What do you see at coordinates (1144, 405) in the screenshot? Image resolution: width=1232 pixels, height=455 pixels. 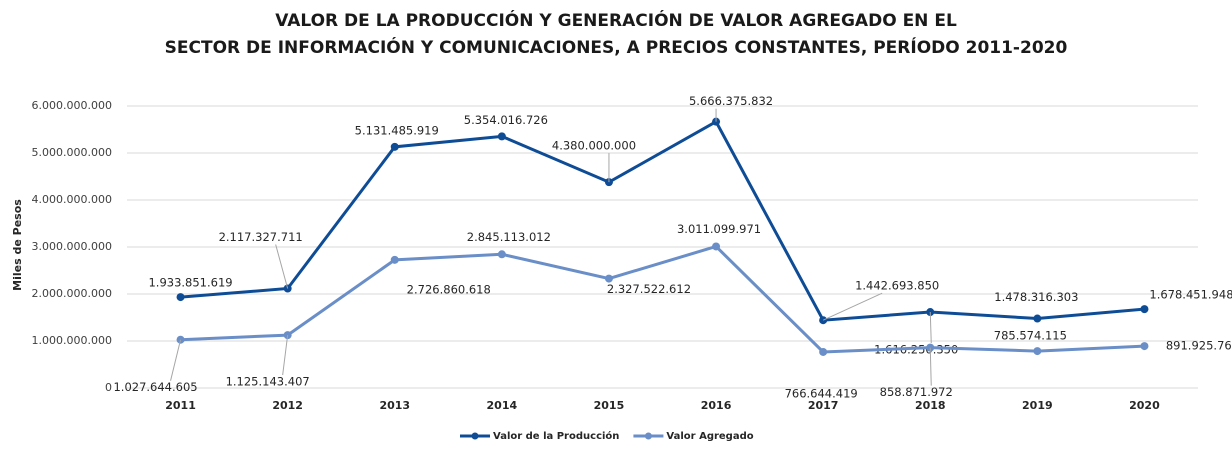 I see `x-tick-label: 2020` at bounding box center [1144, 405].